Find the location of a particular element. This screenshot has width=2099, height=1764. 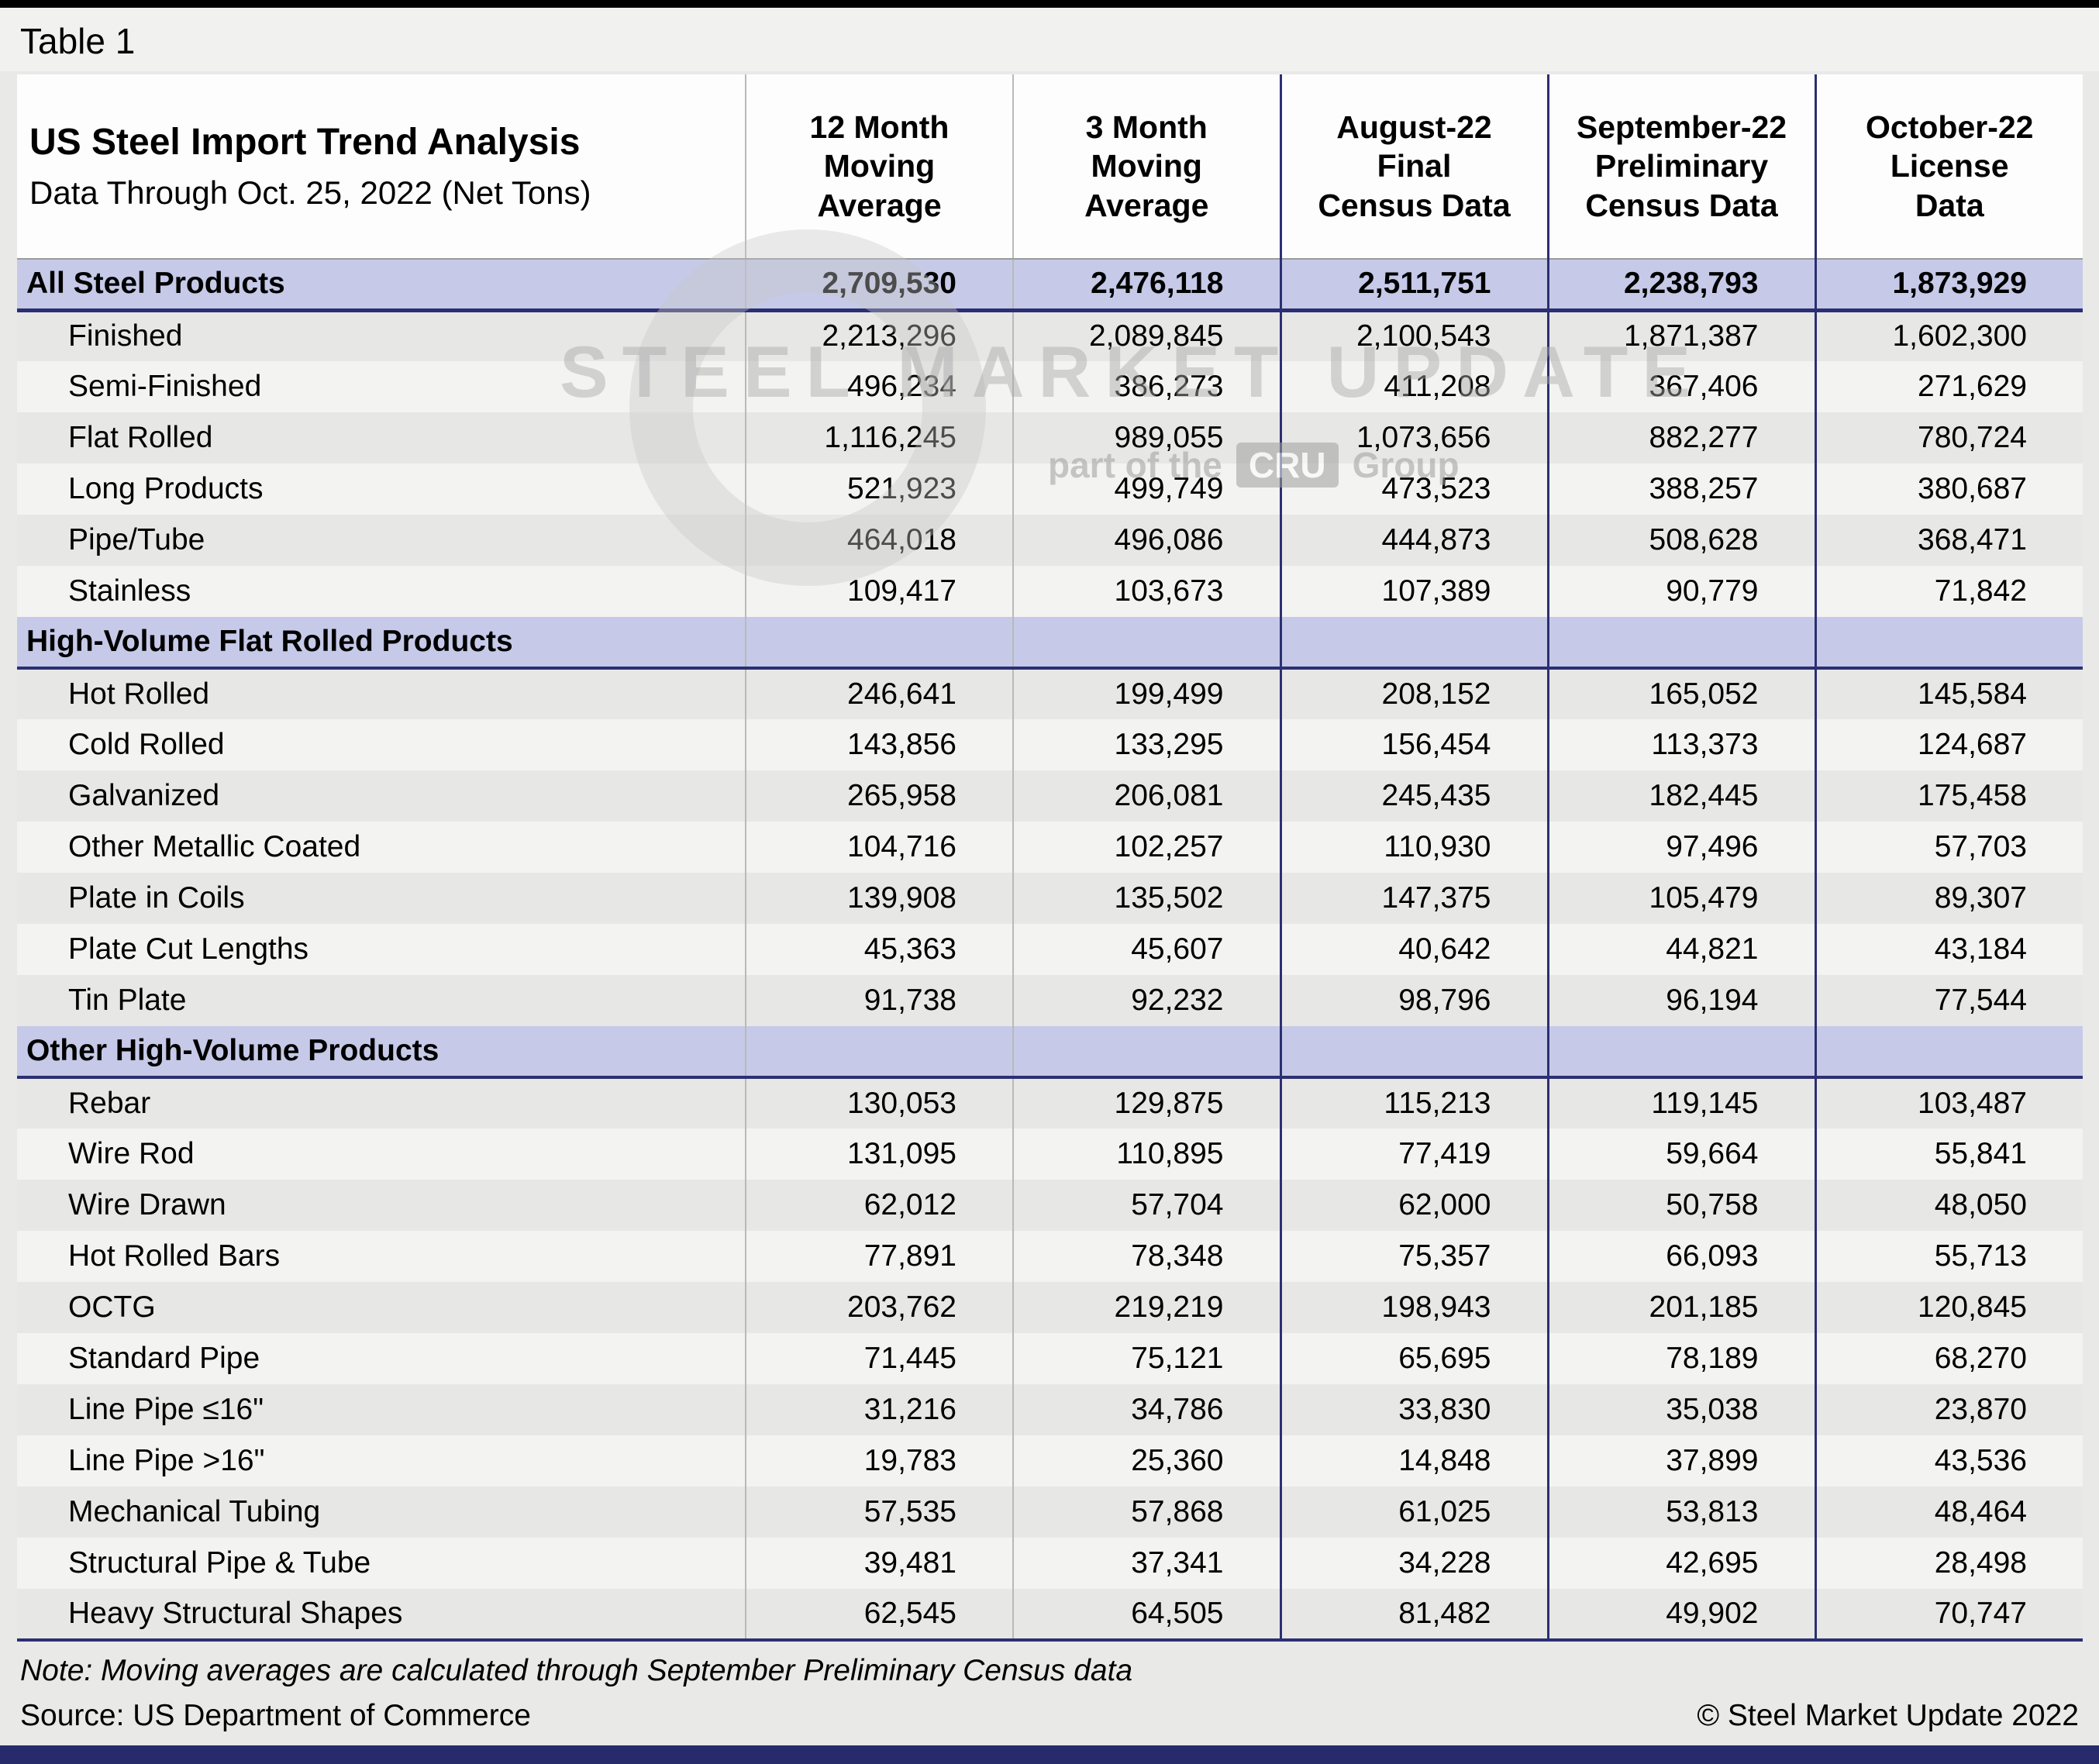

row-label: Other Metallic Coated is located at coordinates (214, 846).